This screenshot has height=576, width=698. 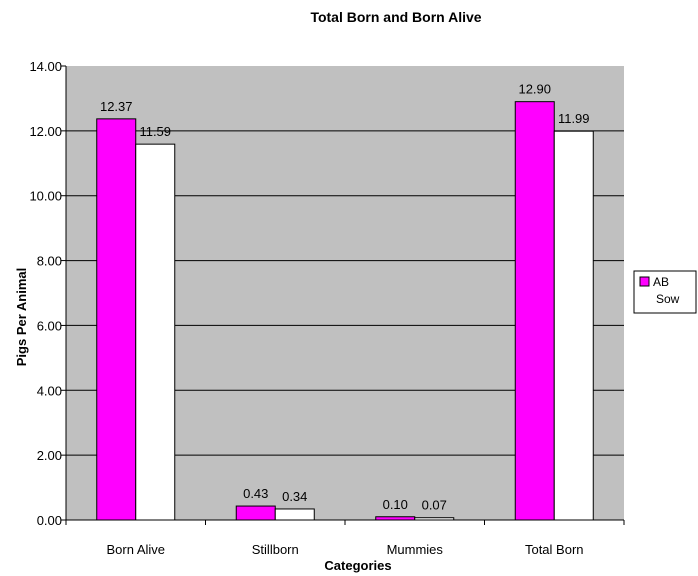 I want to click on x-tick-label: Mummies, so click(x=415, y=549).